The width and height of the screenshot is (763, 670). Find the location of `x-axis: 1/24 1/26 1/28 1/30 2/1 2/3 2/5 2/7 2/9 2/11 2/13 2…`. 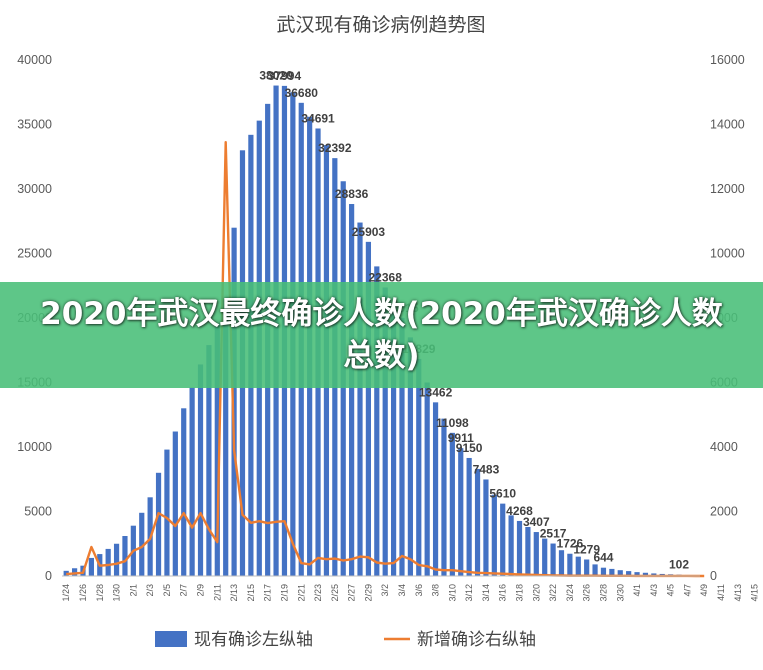

x-axis: 1/24 1/26 1/28 1/30 2/1 2/3 2/5 2/7 2/9 2/11 2/13 2… is located at coordinates (410, 588).